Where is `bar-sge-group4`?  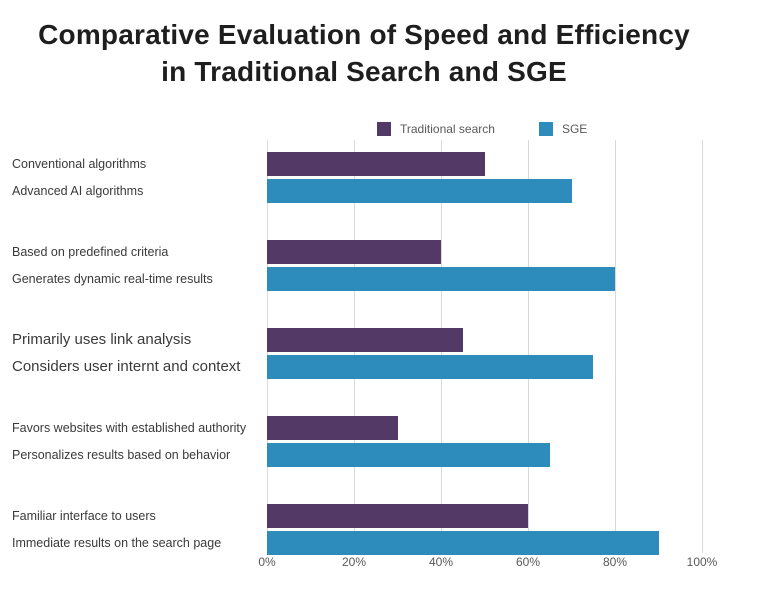 bar-sge-group4 is located at coordinates (408, 455).